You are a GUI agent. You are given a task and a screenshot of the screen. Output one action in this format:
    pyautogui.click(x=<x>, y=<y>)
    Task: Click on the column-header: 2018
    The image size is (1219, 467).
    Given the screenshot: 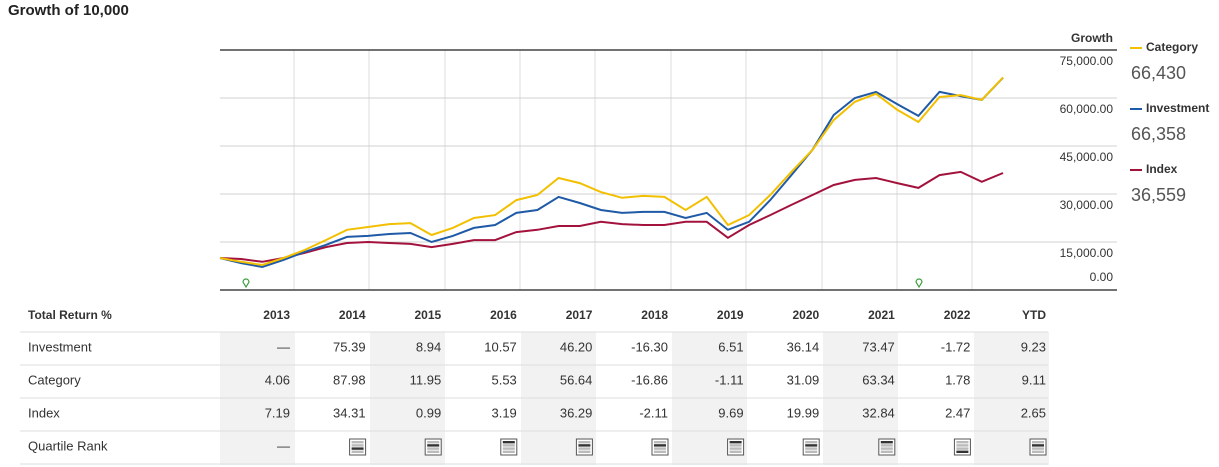 What is the action you would take?
    pyautogui.click(x=654, y=315)
    